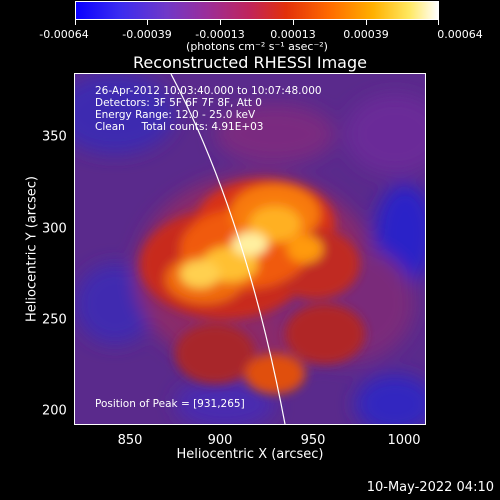 The image size is (500, 500). I want to click on y-tick-label: 350, so click(54, 137).